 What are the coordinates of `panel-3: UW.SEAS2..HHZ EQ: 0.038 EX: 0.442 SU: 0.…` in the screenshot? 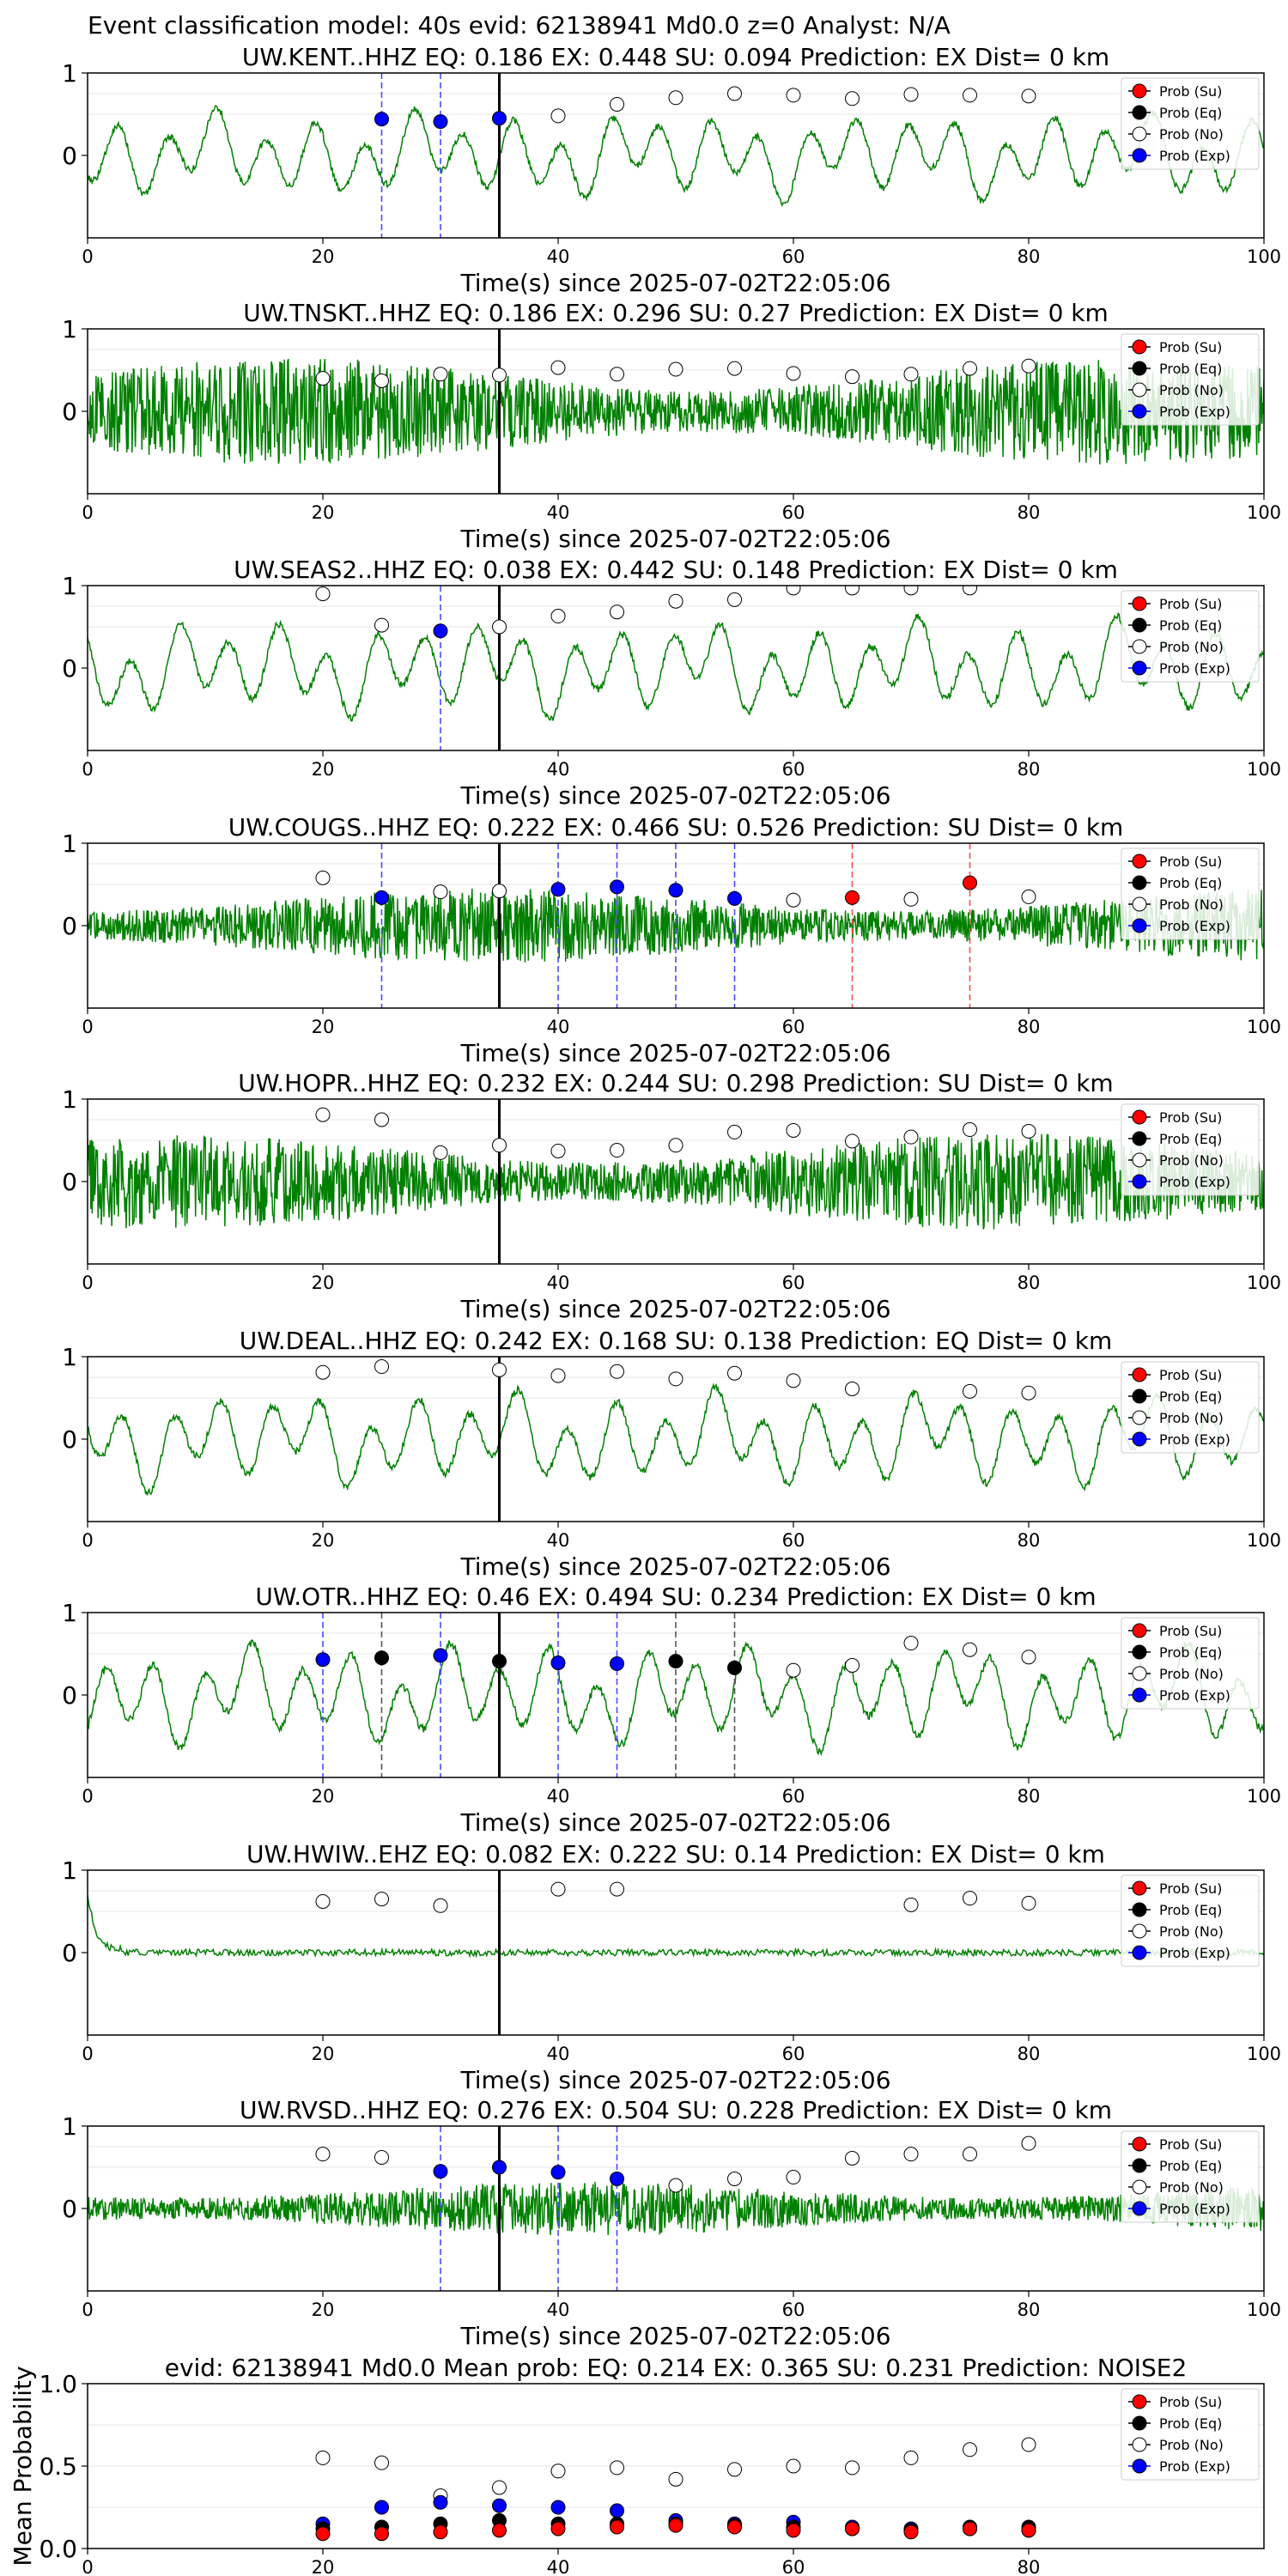 It's located at (671, 683).